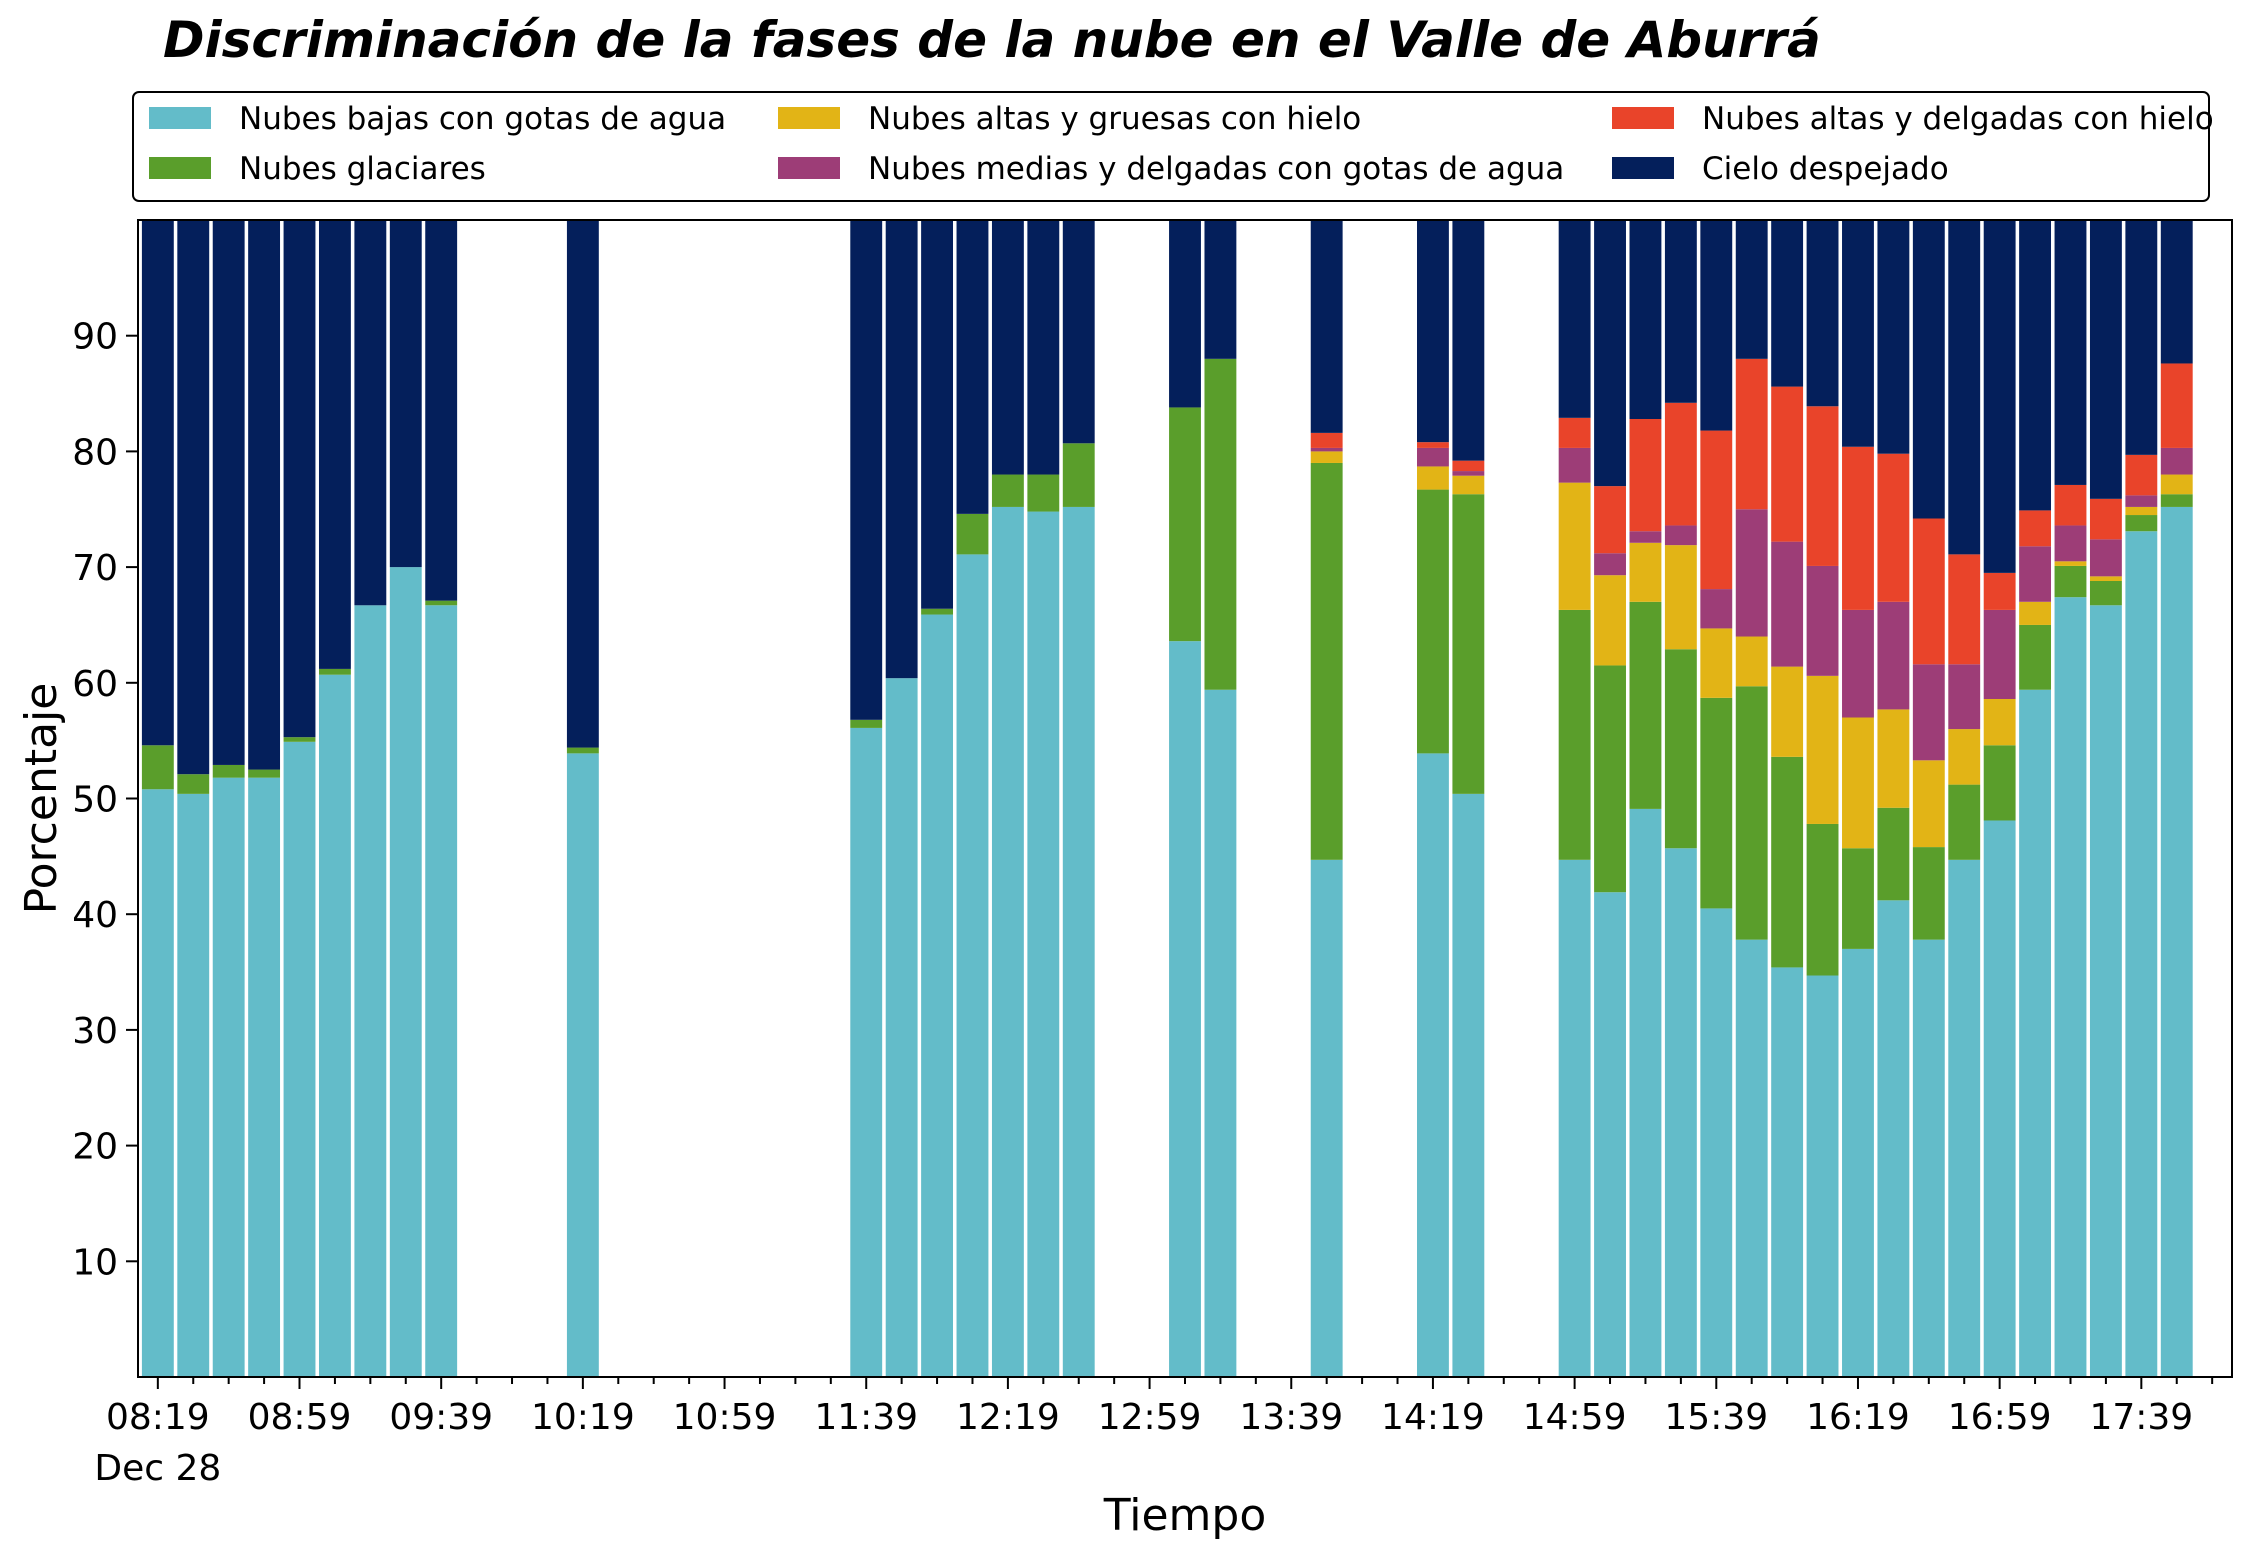  I want to click on x-tick-label-1339: 13:39, so click(1291, 1417).